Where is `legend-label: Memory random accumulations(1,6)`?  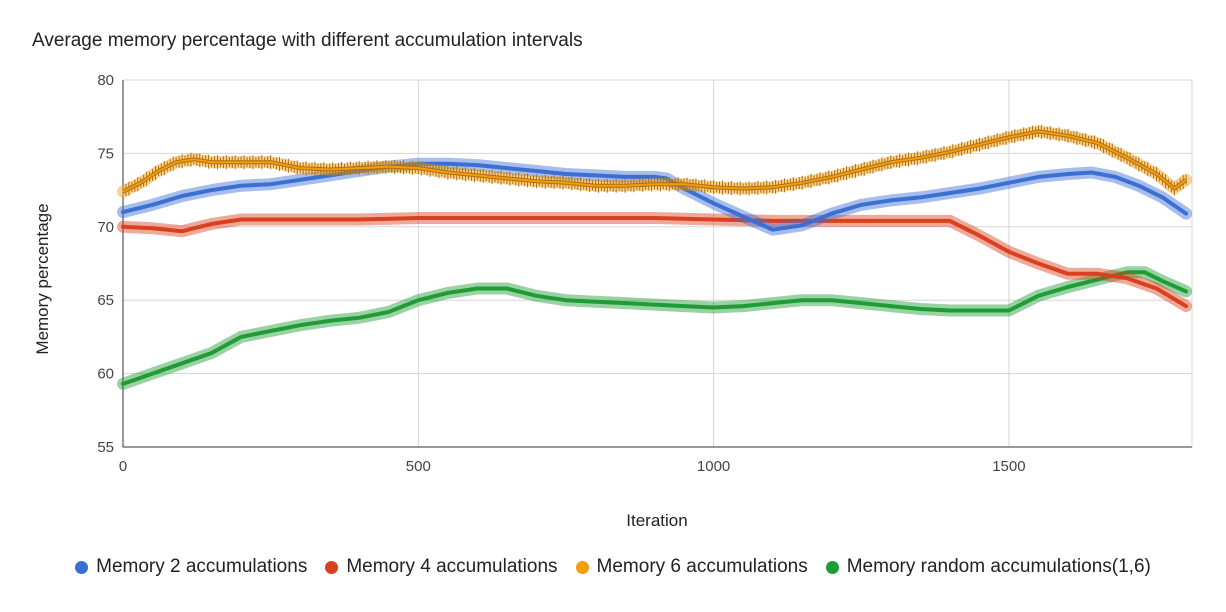
legend-label: Memory random accumulations(1,6) is located at coordinates (998, 566).